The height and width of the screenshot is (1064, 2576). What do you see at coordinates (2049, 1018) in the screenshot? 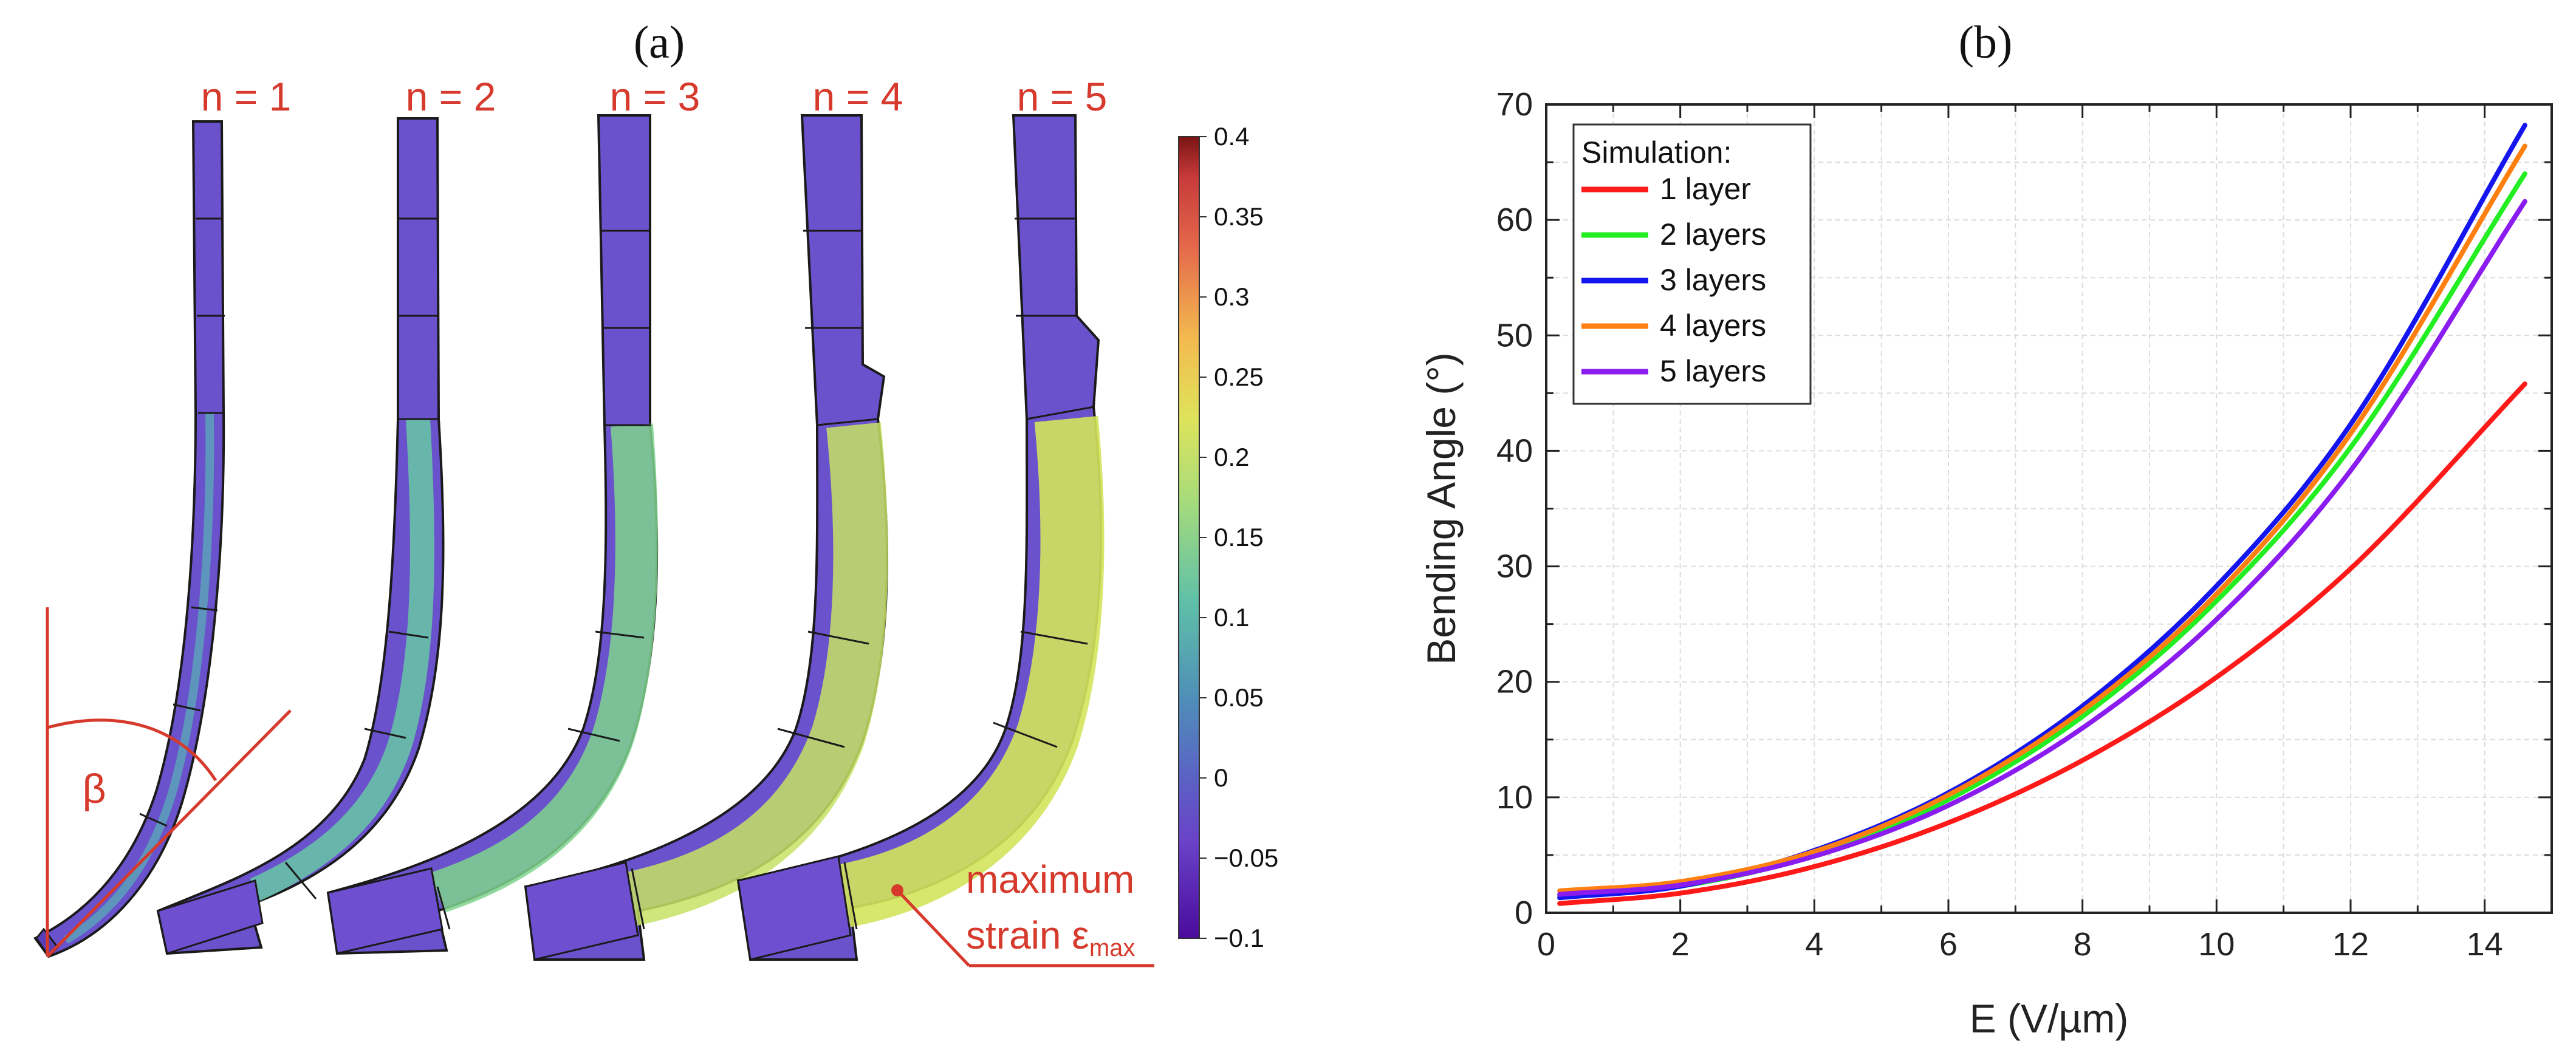
I see `x-axis-title: E (V/µm)` at bounding box center [2049, 1018].